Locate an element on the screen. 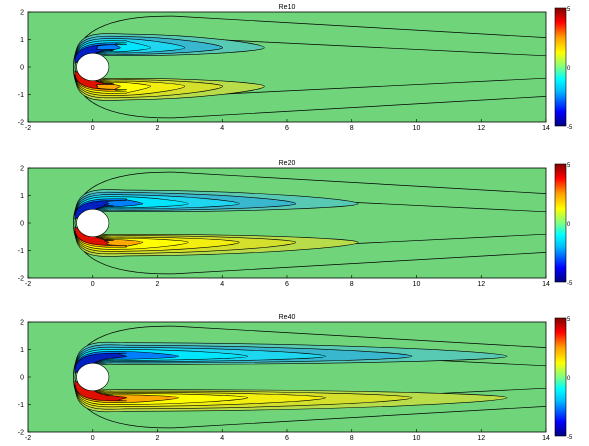 This screenshot has height=446, width=589. panel-title: Re40 is located at coordinates (287, 317).